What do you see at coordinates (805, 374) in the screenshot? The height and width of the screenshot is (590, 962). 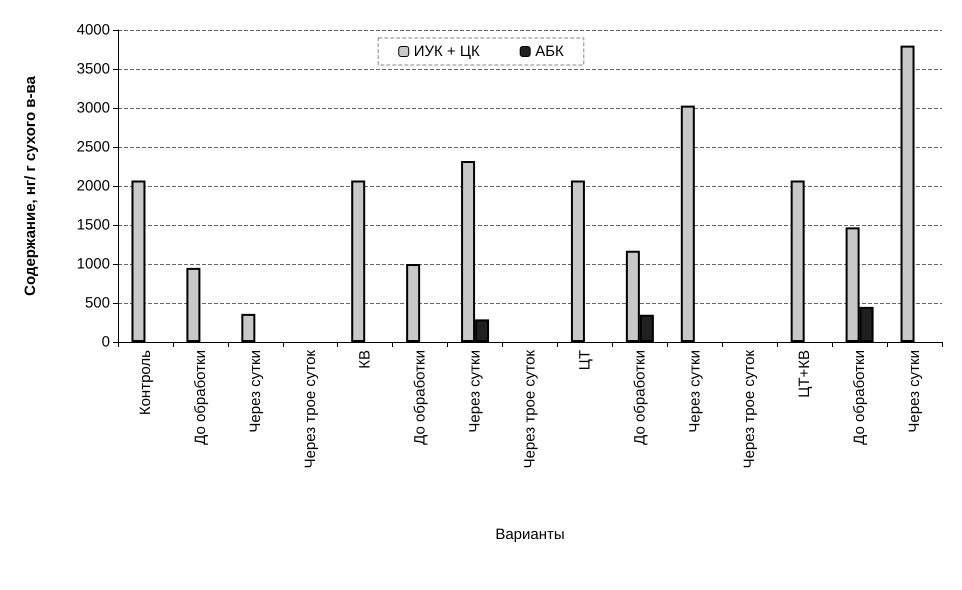 I see `x-tick-label: ЦТ+КВ` at bounding box center [805, 374].